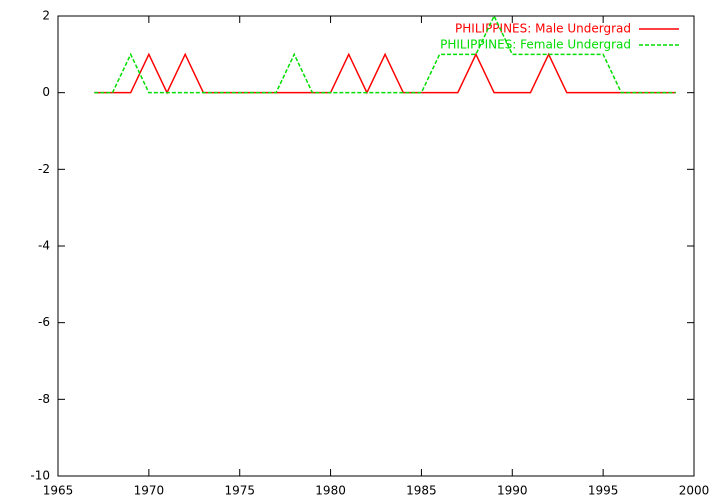 The width and height of the screenshot is (720, 504). I want to click on y-tick-label: -6, so click(44, 322).